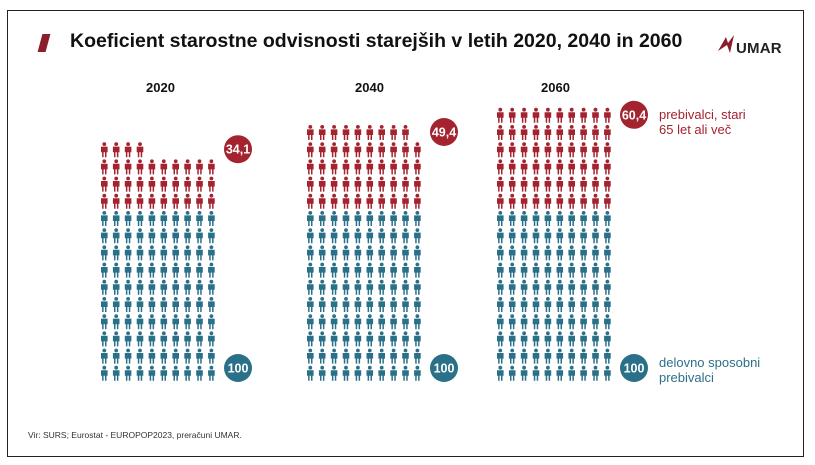 This screenshot has width=815, height=465. Describe the element at coordinates (444, 369) in the screenshot. I see `working-value-badge-2040-text: 100` at that location.